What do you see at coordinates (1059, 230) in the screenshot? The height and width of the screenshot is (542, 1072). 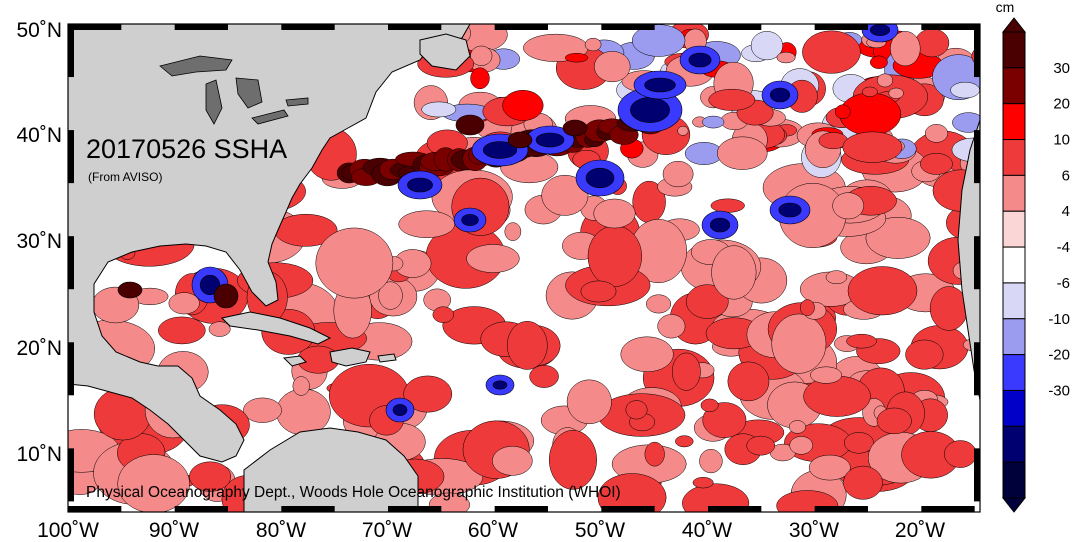 I see `colorbar-labels: 30 20 10 6 4 -4 -6 -10 -20 -30` at bounding box center [1059, 230].